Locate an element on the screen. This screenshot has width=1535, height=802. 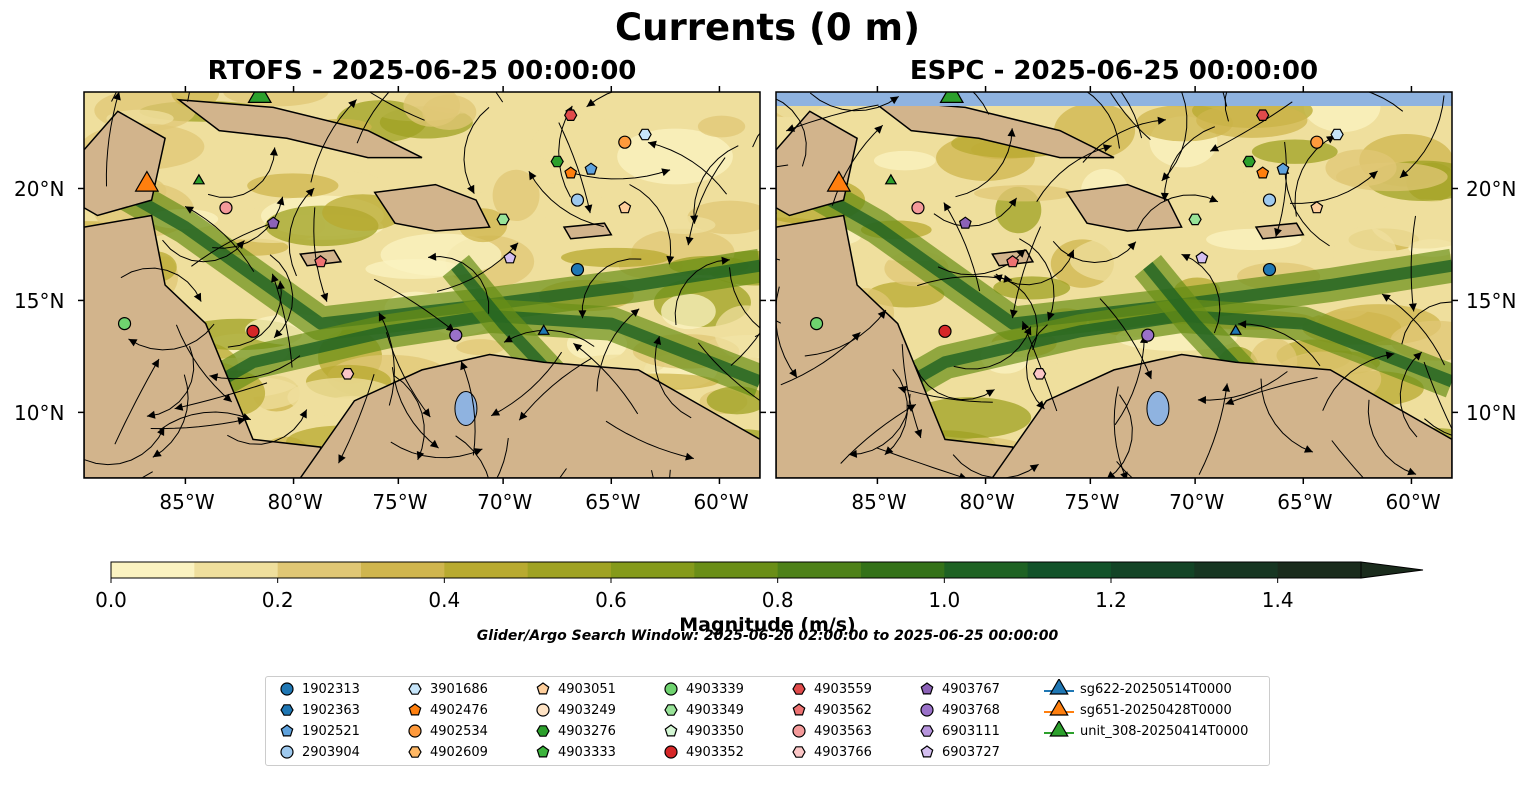
legend-label: 4903350 is located at coordinates (715, 731).